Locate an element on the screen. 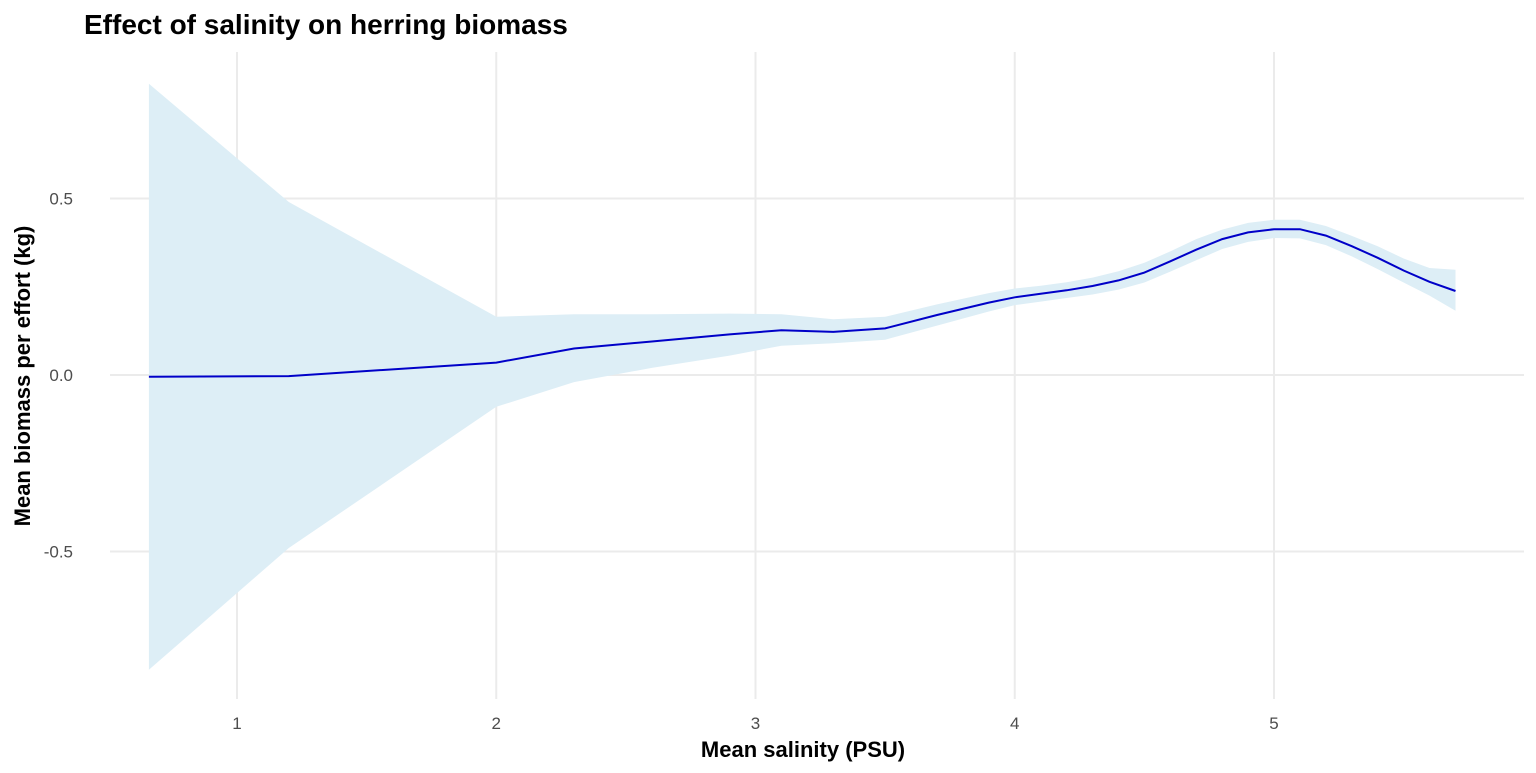  x-tick-label: 4 is located at coordinates (1014, 723).